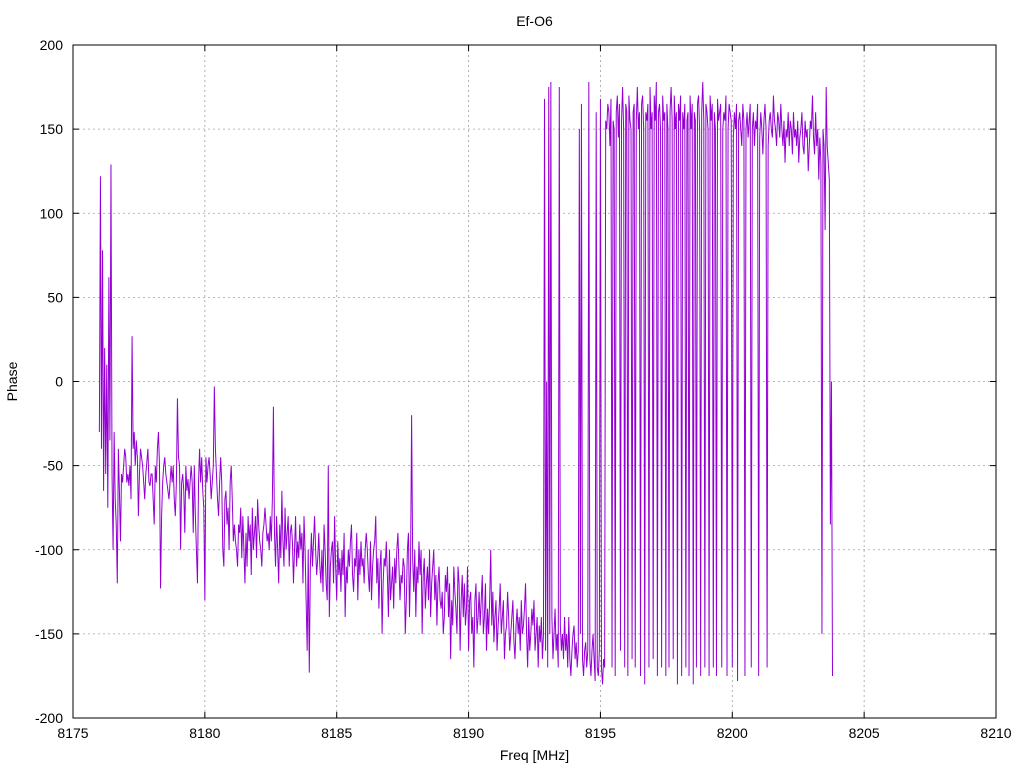 The image size is (1024, 768). I want to click on x-tick-label: 8190, so click(468, 733).